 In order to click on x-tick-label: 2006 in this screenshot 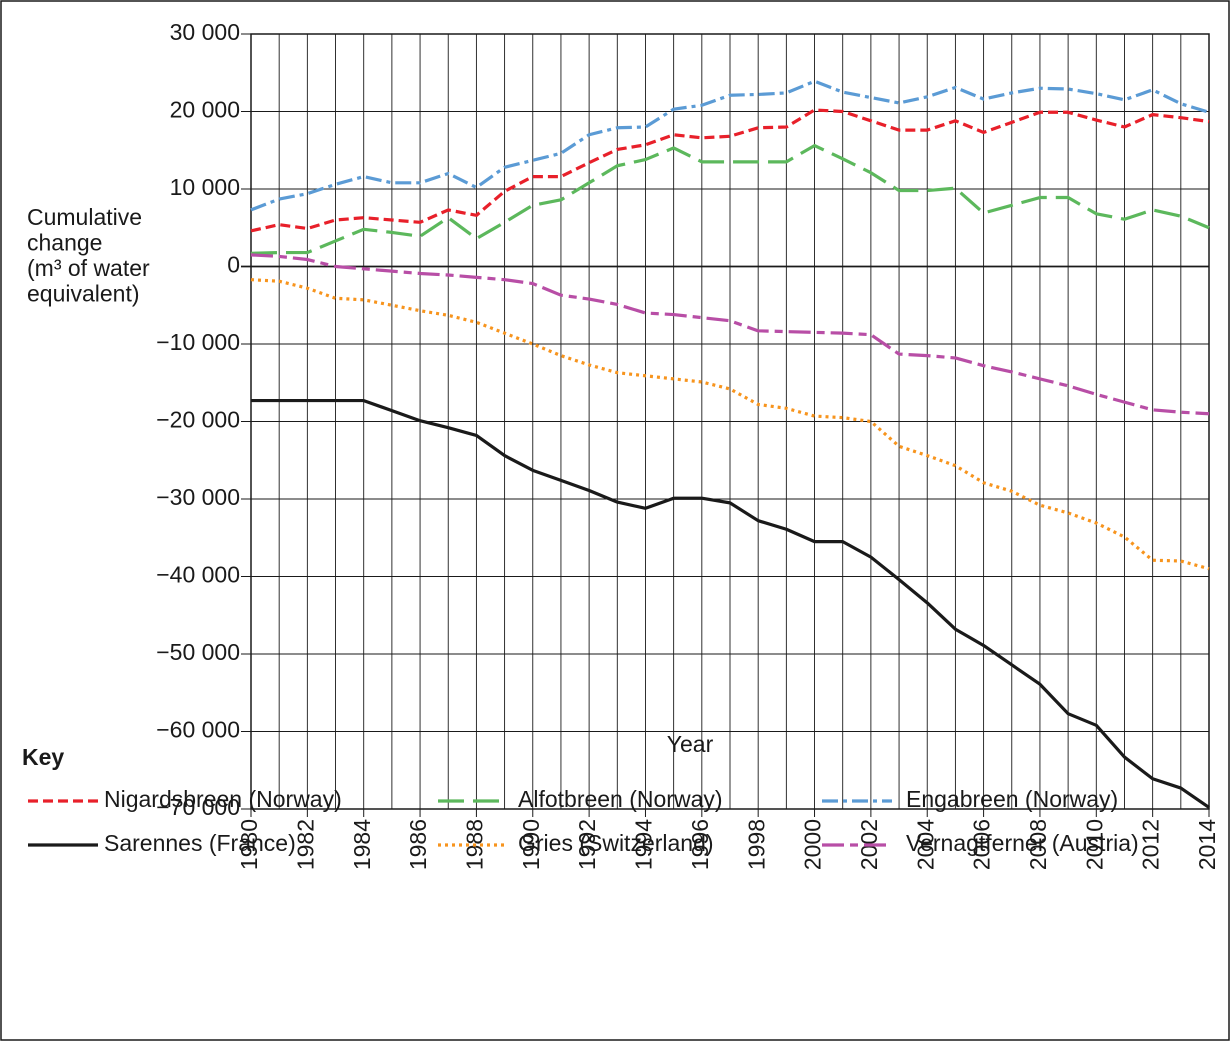, I will do `click(982, 844)`.